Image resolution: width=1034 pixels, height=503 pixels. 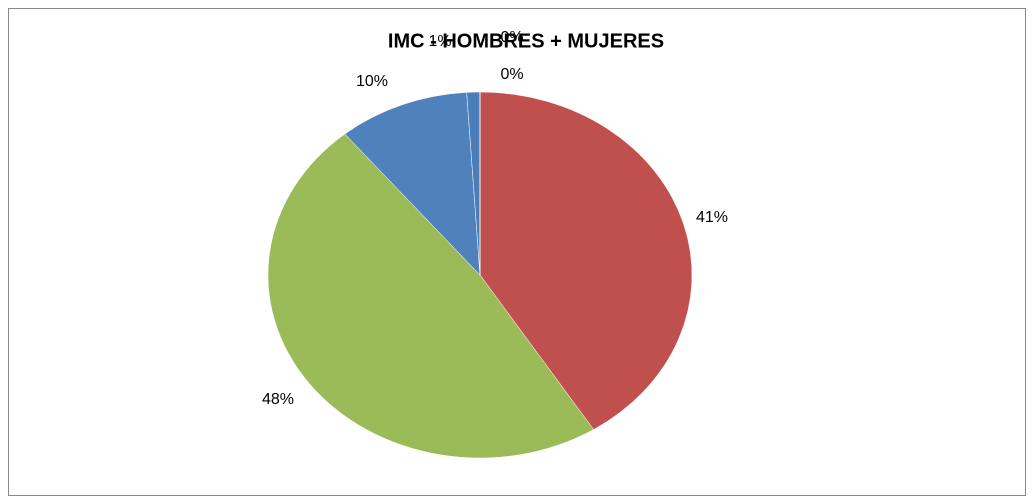 What do you see at coordinates (712, 217) in the screenshot?
I see `data-label: 41%` at bounding box center [712, 217].